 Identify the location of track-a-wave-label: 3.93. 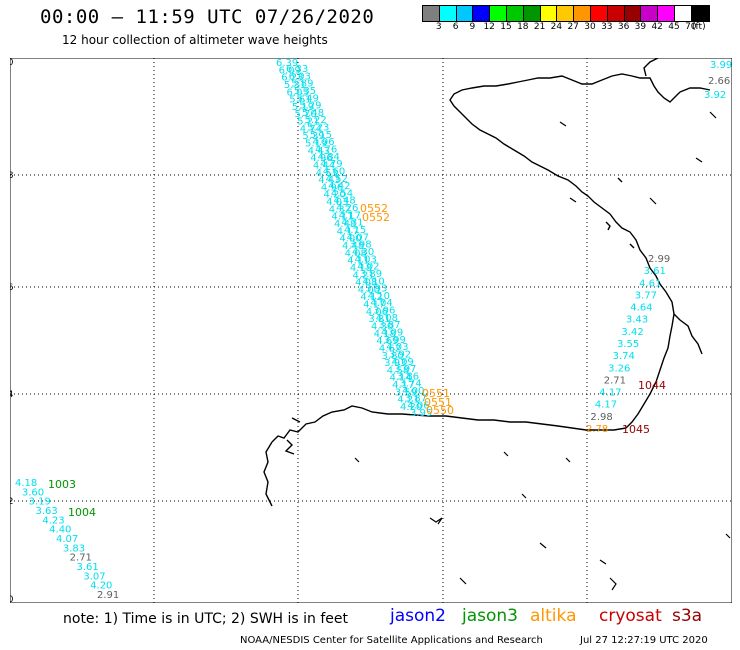
(395, 363).